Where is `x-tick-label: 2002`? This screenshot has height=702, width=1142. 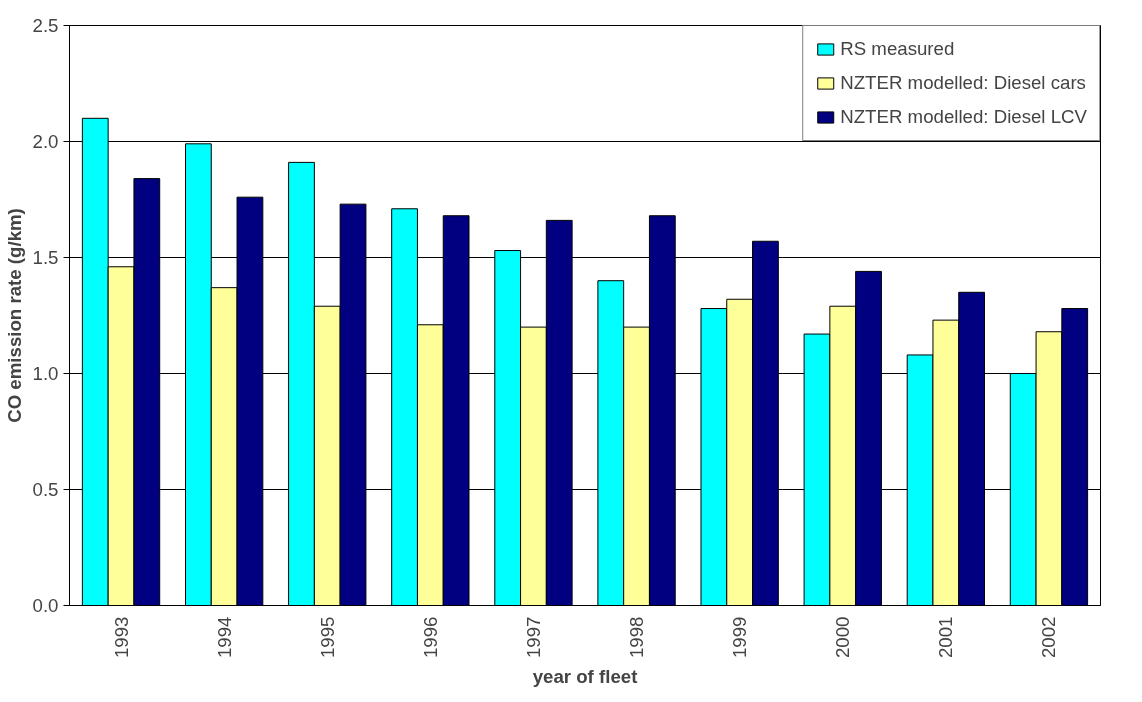 x-tick-label: 2002 is located at coordinates (1049, 637).